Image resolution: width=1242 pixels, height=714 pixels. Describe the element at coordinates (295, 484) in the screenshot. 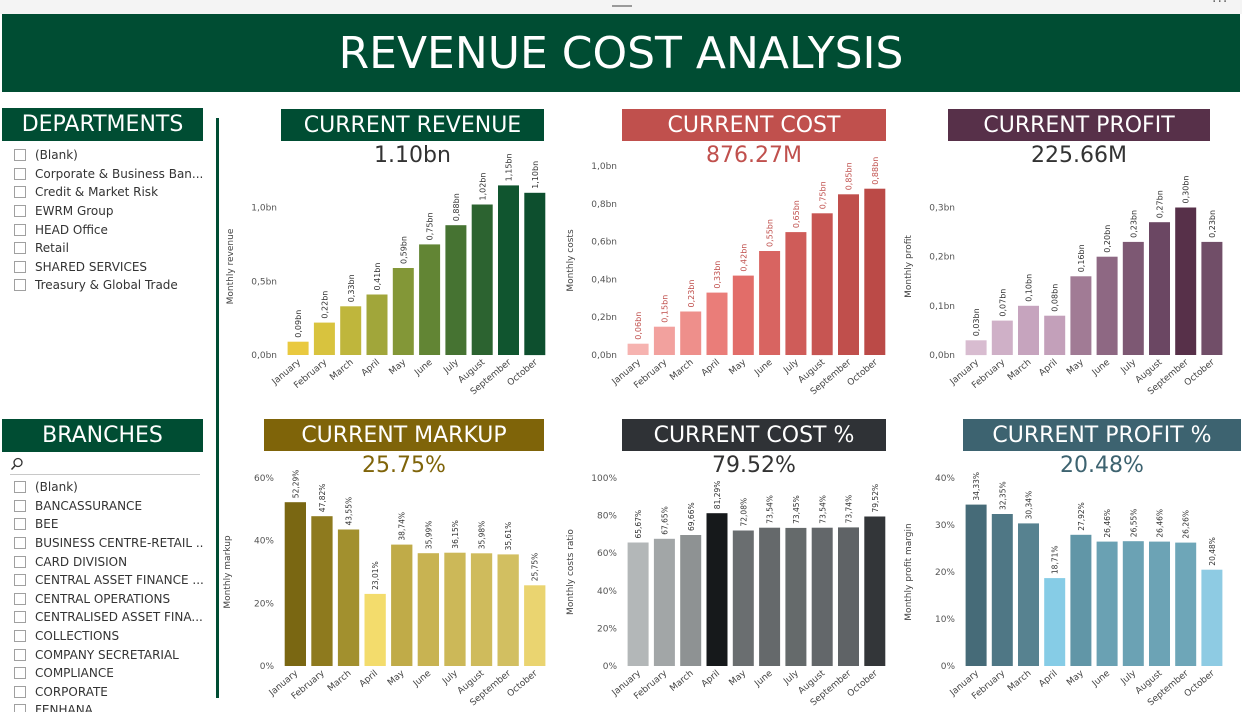

I see `data-label: 52,29%` at that location.